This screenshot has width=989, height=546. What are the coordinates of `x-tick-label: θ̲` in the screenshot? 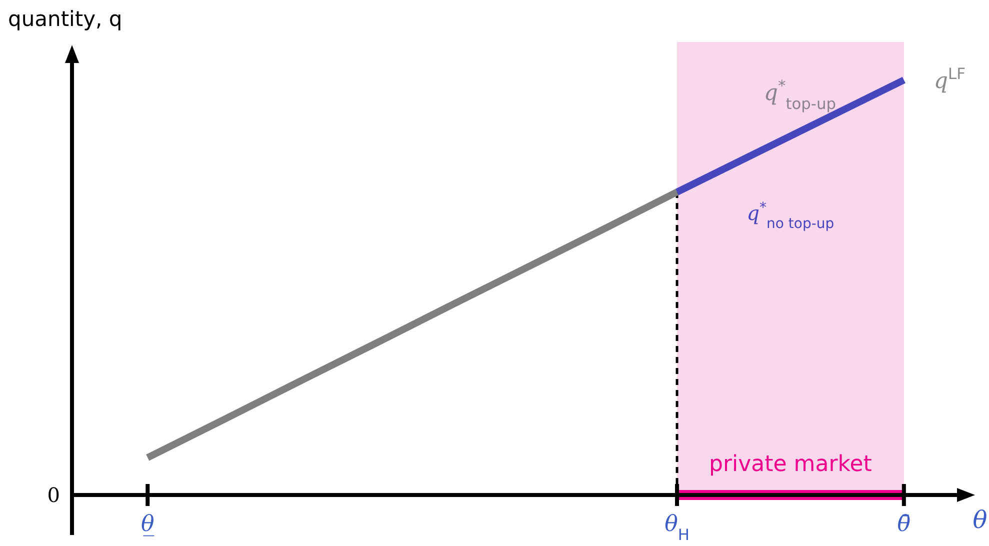 It's located at (147, 524).